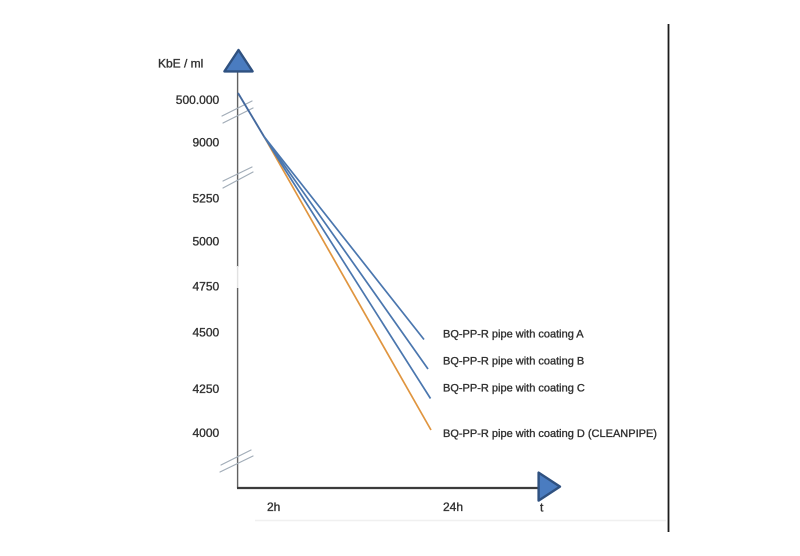 The image size is (800, 556). I want to click on svg-text: BQ-PP-R pipe with coating B, so click(513, 361).